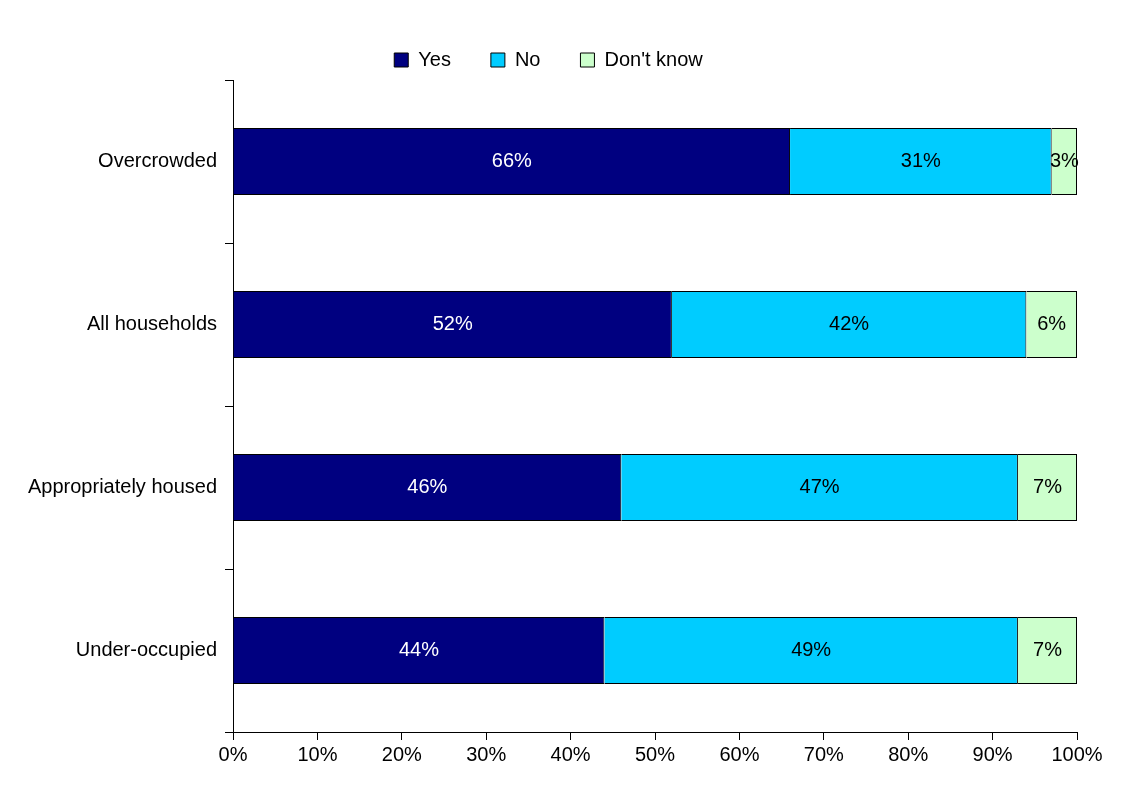  What do you see at coordinates (427, 486) in the screenshot?
I see `data-label: 46%` at bounding box center [427, 486].